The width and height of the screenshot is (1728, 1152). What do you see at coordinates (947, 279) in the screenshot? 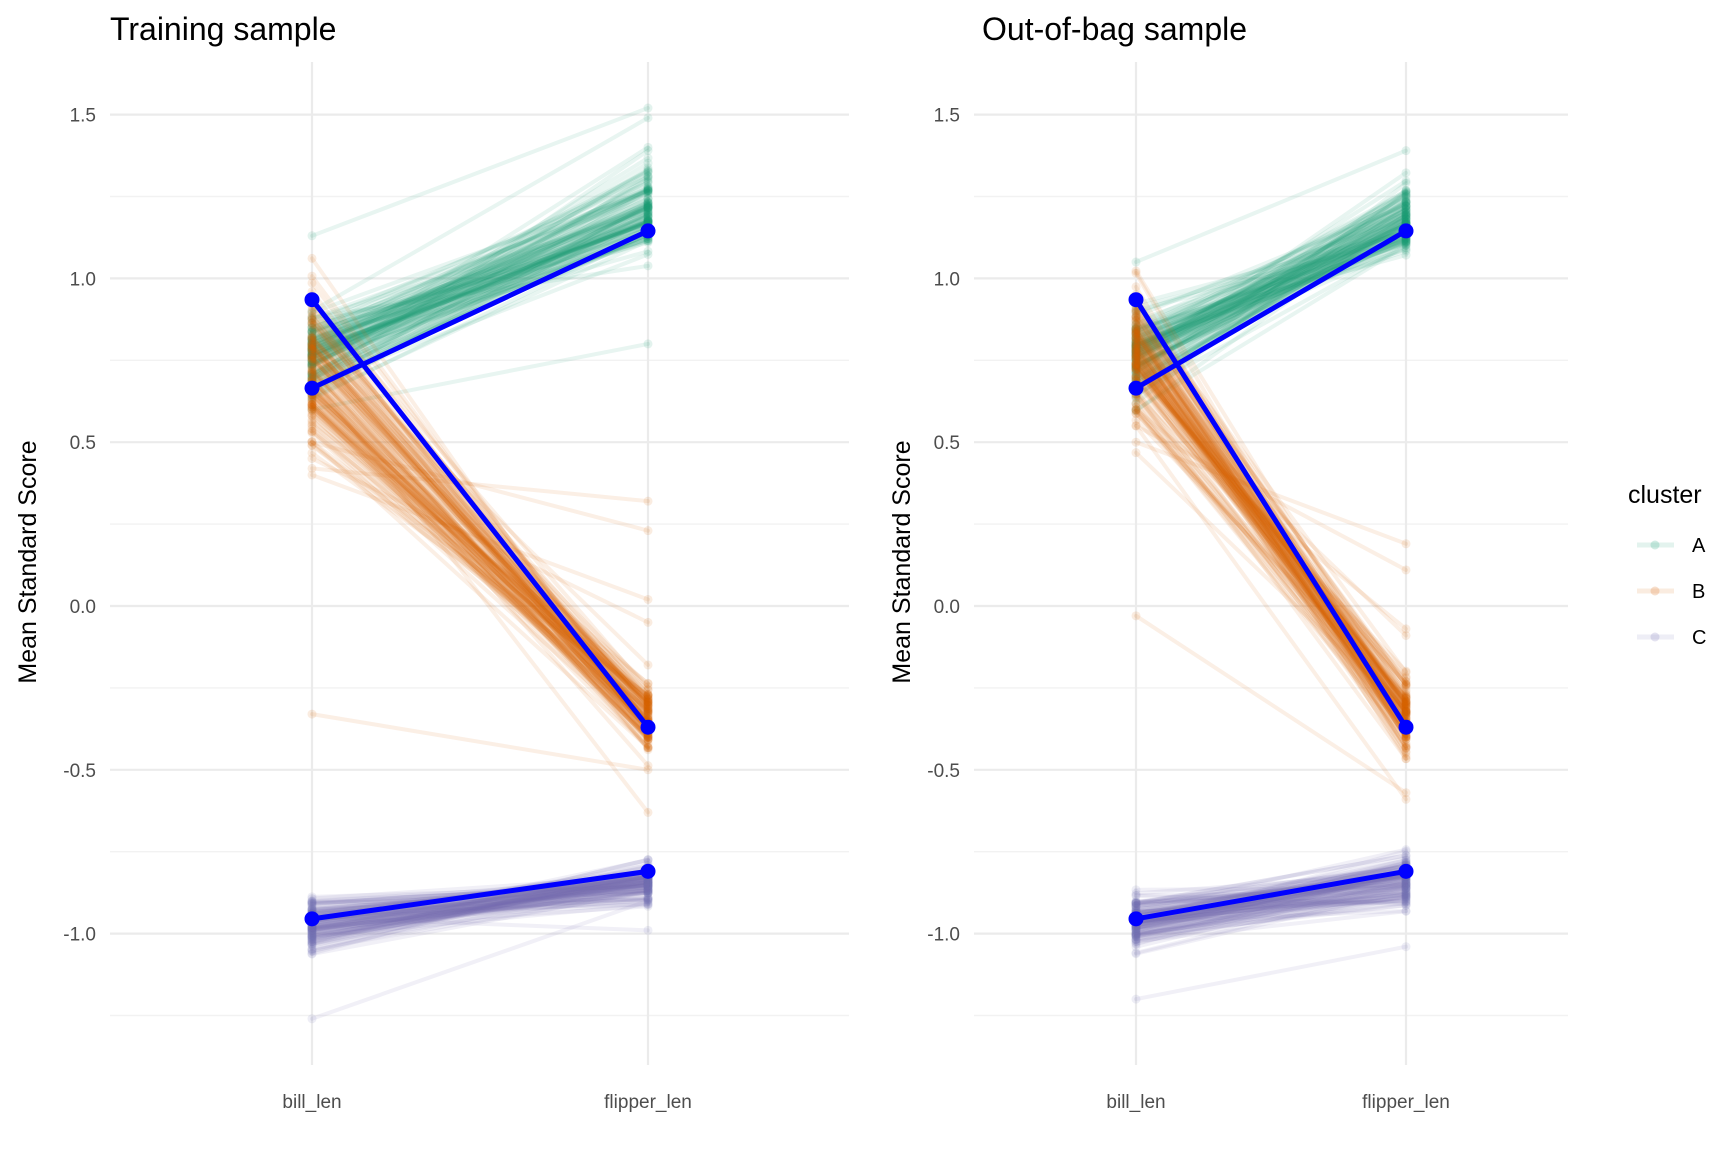
I see `y-tick-label: 1.0` at bounding box center [947, 279].